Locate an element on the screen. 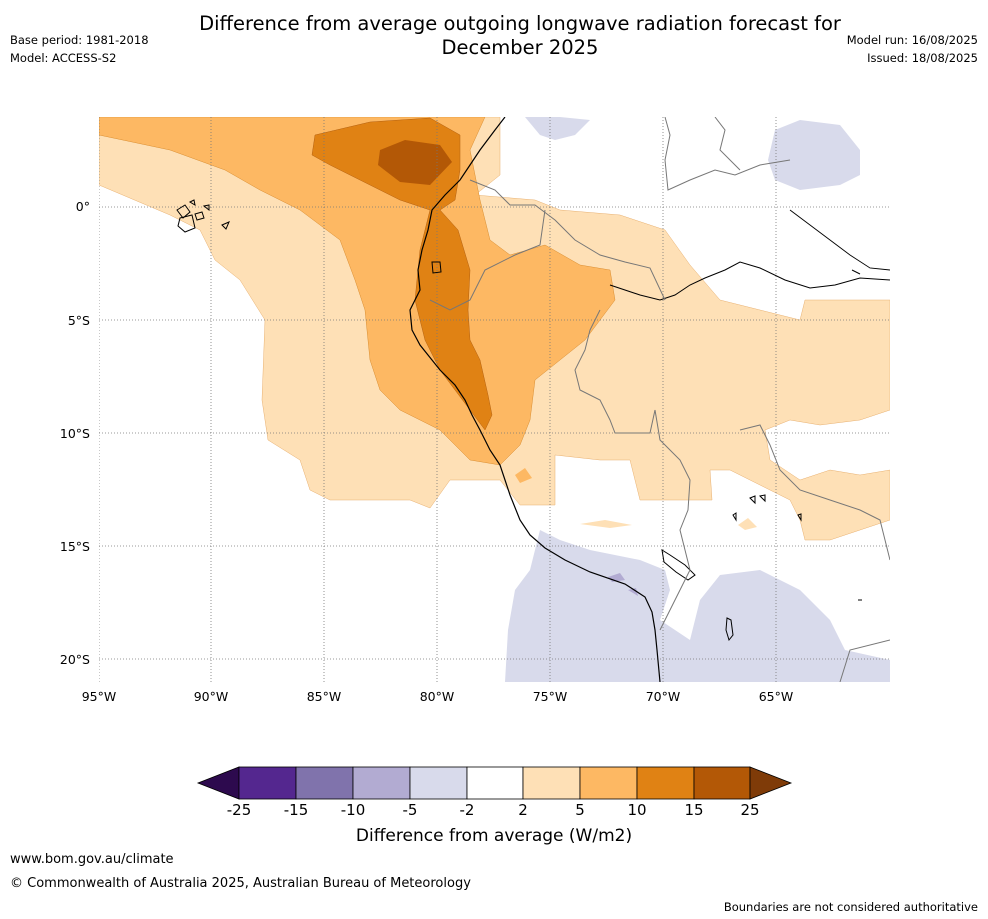 The width and height of the screenshot is (988, 919). lon-label: 95°W is located at coordinates (99, 696).